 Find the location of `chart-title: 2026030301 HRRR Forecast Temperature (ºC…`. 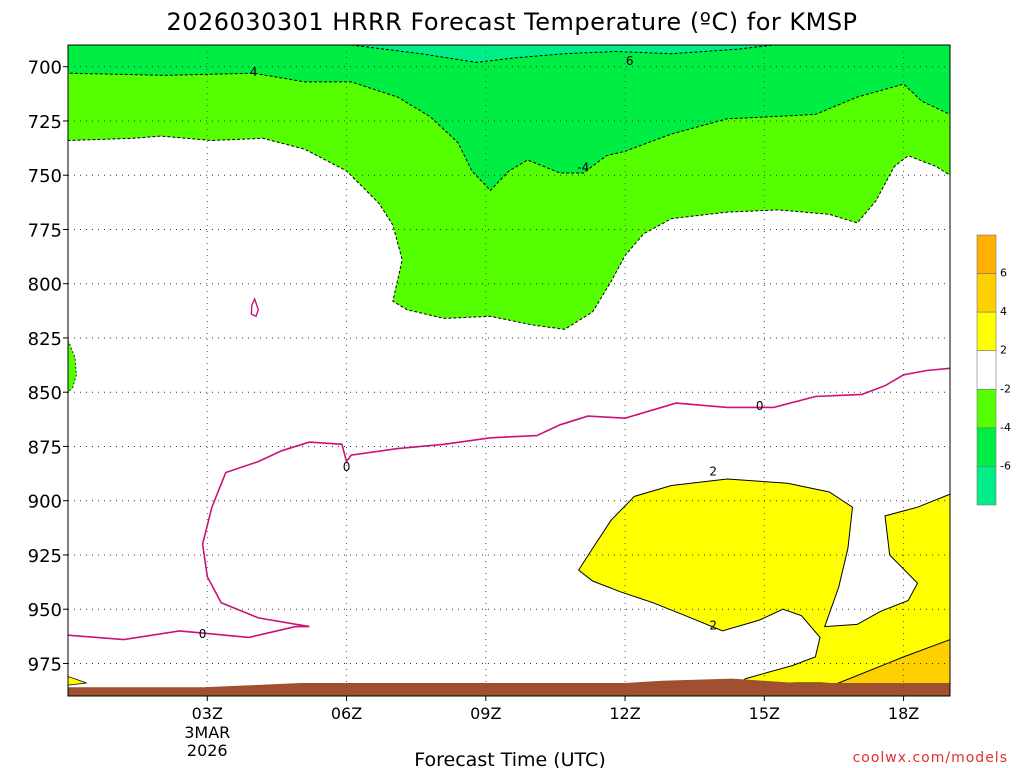

chart-title: 2026030301 HRRR Forecast Temperature (ºC… is located at coordinates (511, 22).